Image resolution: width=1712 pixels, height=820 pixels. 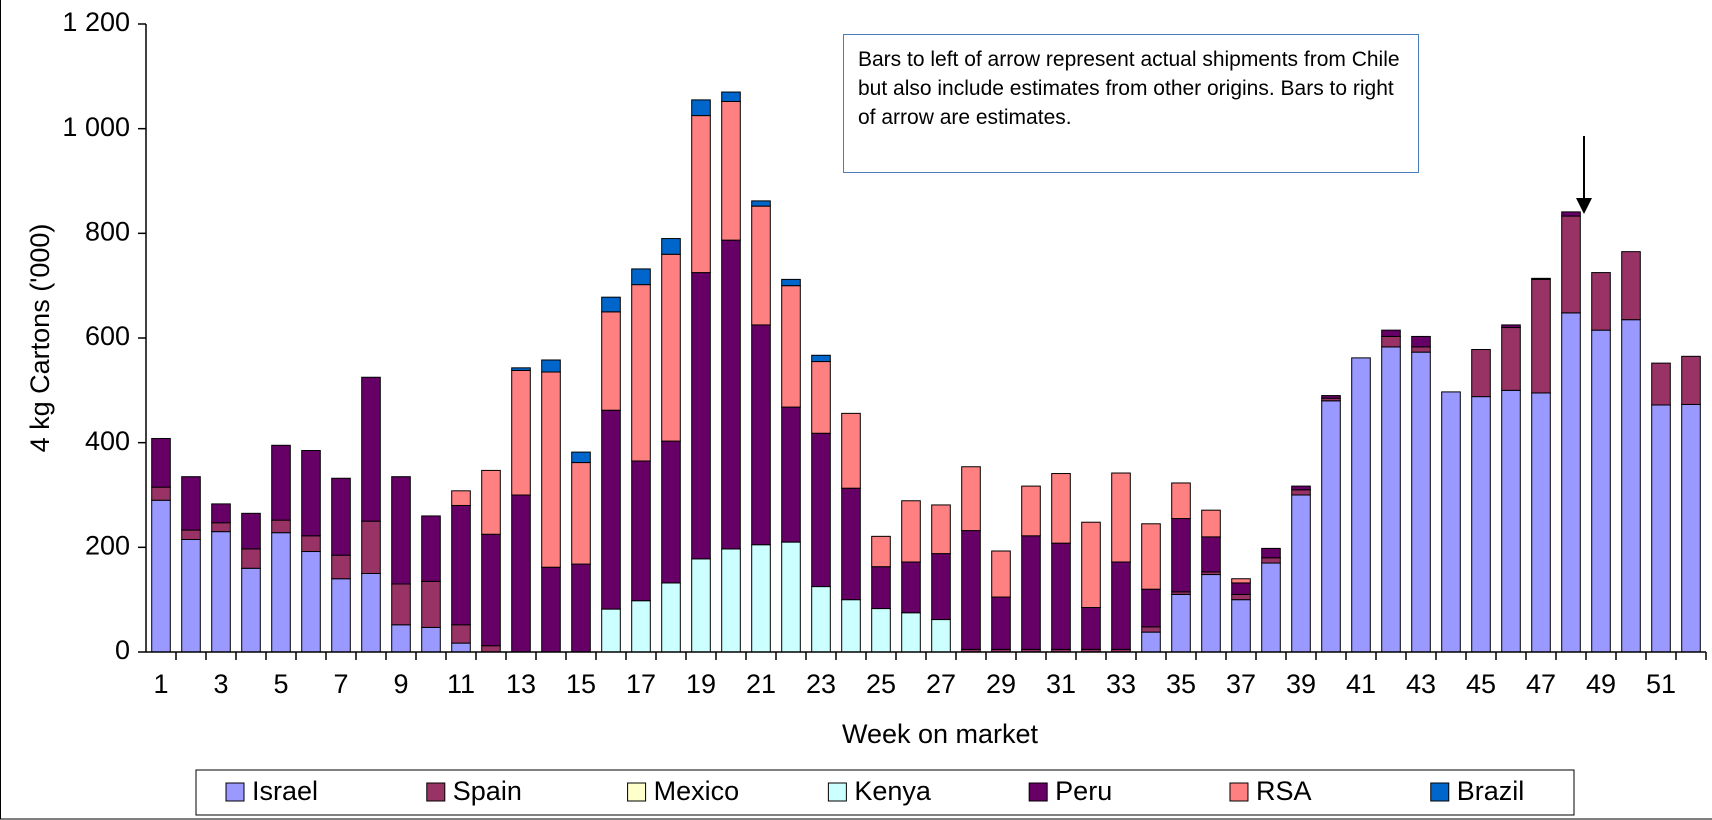 What do you see at coordinates (340, 684) in the screenshot?
I see `x-tick-label: 7` at bounding box center [340, 684].